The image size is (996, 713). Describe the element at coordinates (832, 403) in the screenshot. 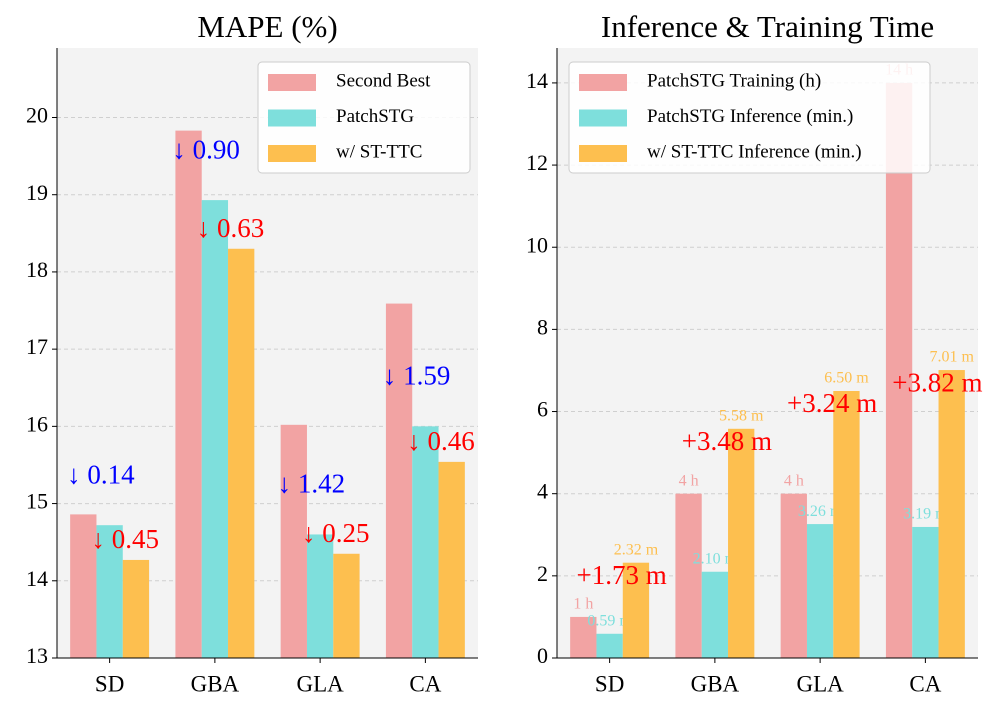

I see `annotation: +3.24 m` at that location.